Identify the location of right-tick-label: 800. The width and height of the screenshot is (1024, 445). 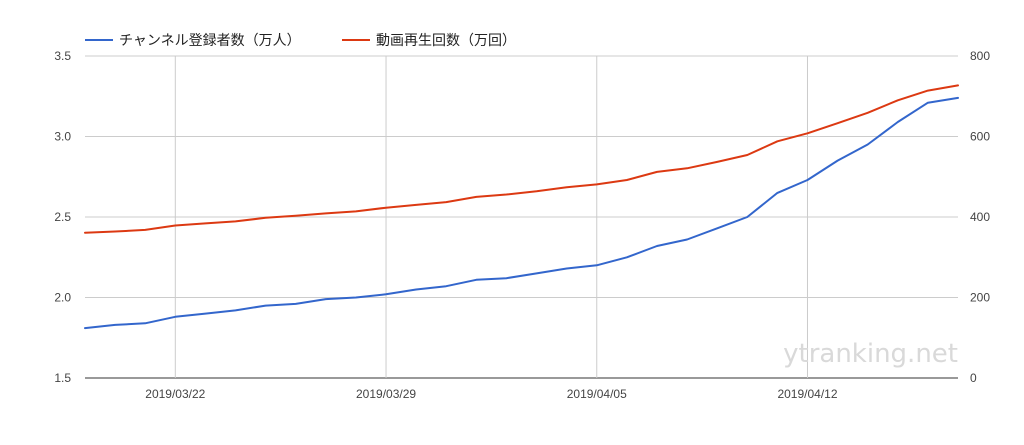
(980, 56).